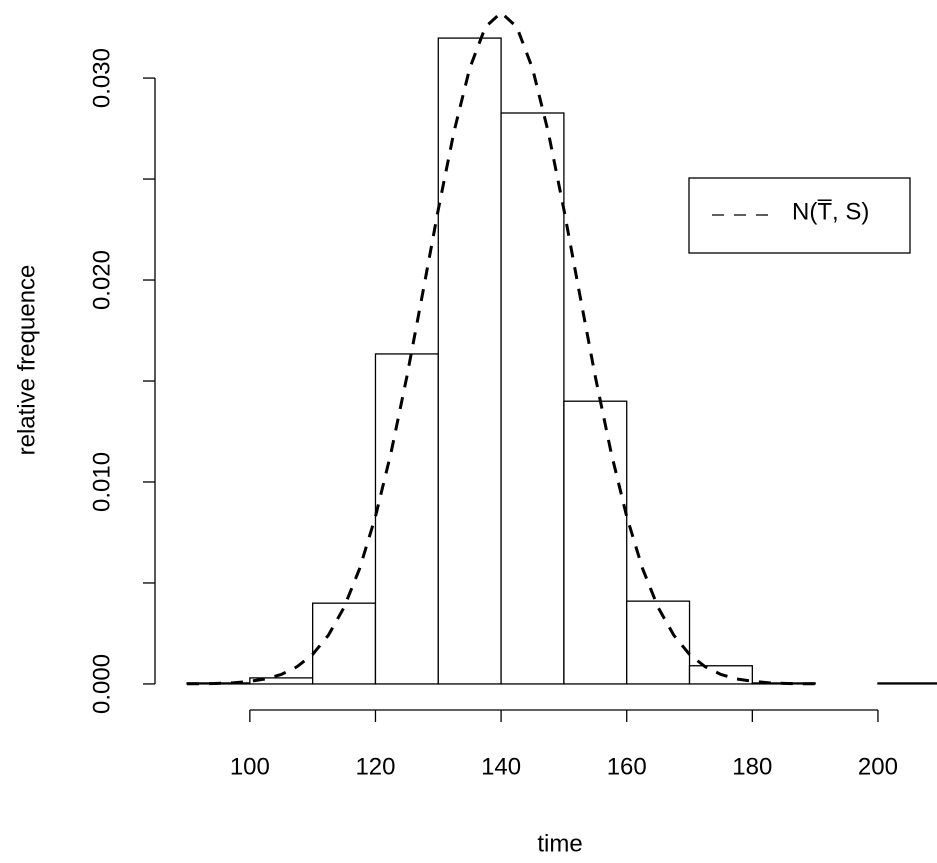 Image resolution: width=937 pixels, height=863 pixels. What do you see at coordinates (26, 360) in the screenshot?
I see `y-axis-label: relative frequence` at bounding box center [26, 360].